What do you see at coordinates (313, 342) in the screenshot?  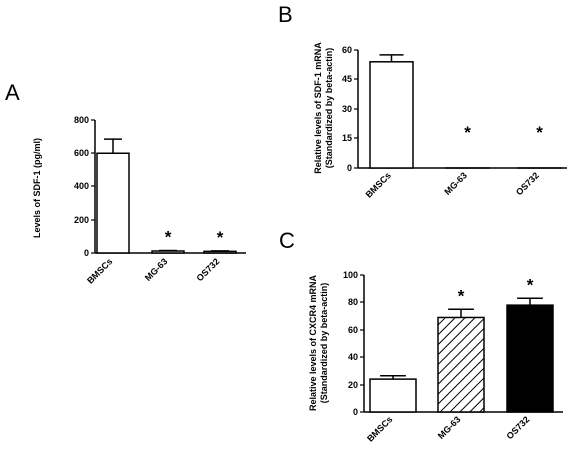 I see `y-axis-label: Relative levels of CXCR4 mRNA` at bounding box center [313, 342].